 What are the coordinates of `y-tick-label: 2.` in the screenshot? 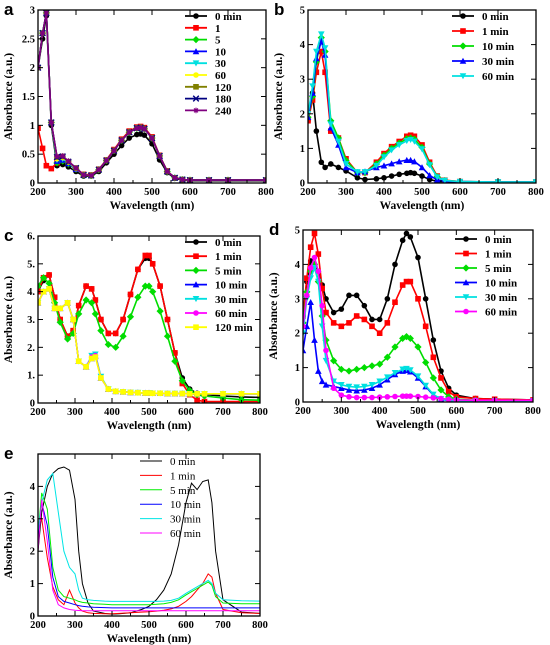 It's located at (31, 348).